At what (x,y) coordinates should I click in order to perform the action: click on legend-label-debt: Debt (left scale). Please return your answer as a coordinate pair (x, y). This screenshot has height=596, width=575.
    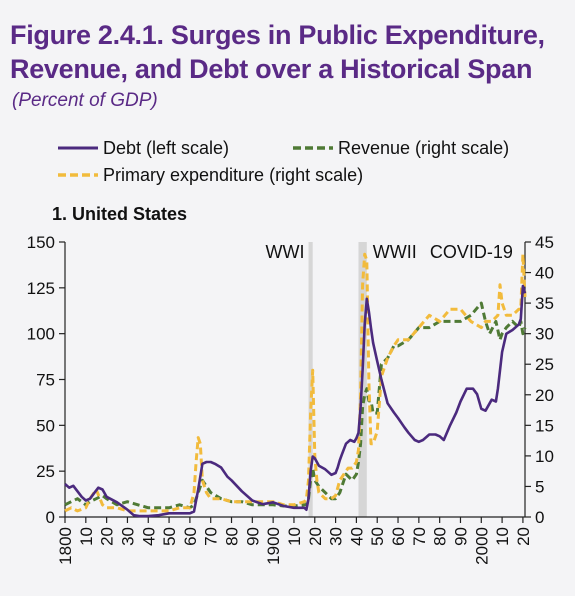
    Looking at the image, I should click on (166, 148).